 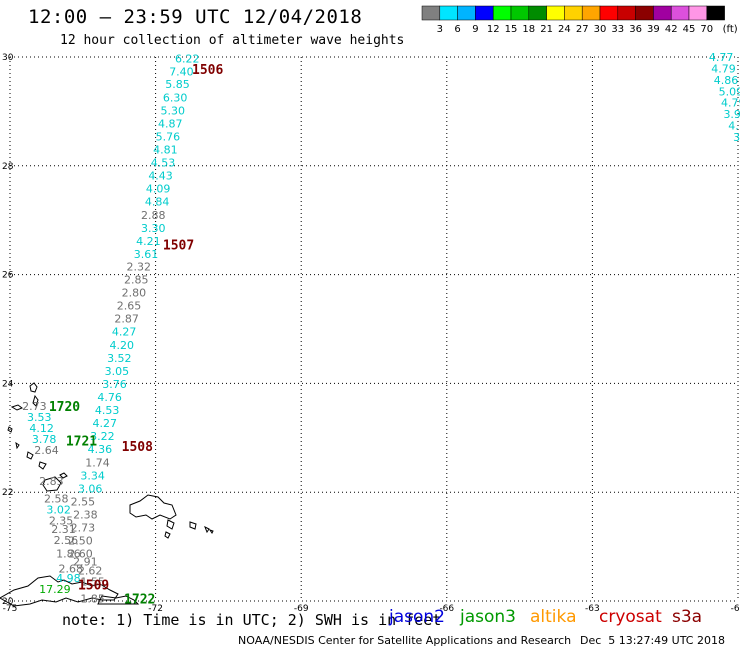 I want to click on latitude-tick-label: 30, so click(x=8, y=58).